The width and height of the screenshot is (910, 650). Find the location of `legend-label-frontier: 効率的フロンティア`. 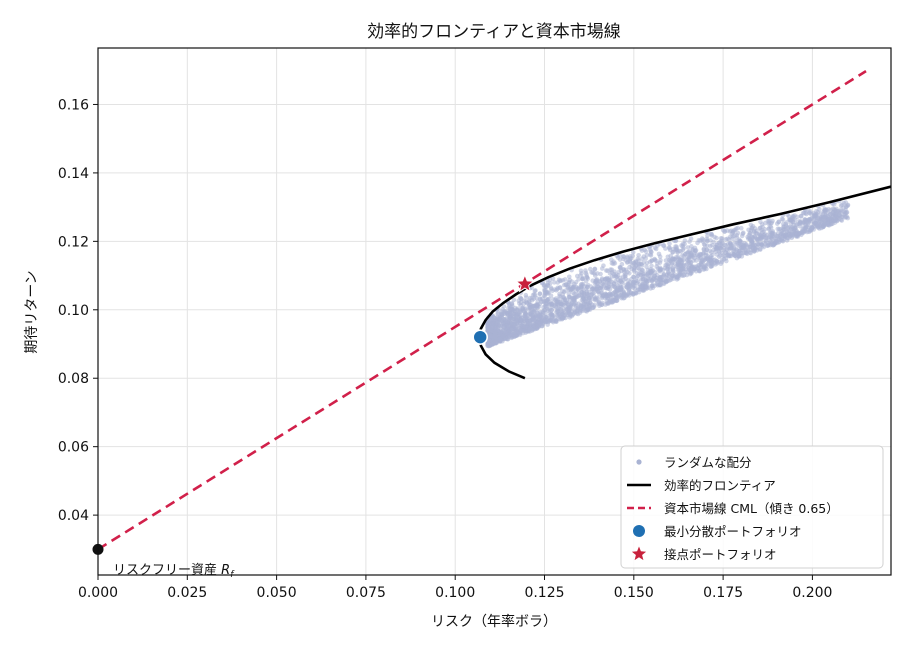

legend-label-frontier: 効率的フロンティア is located at coordinates (720, 485).